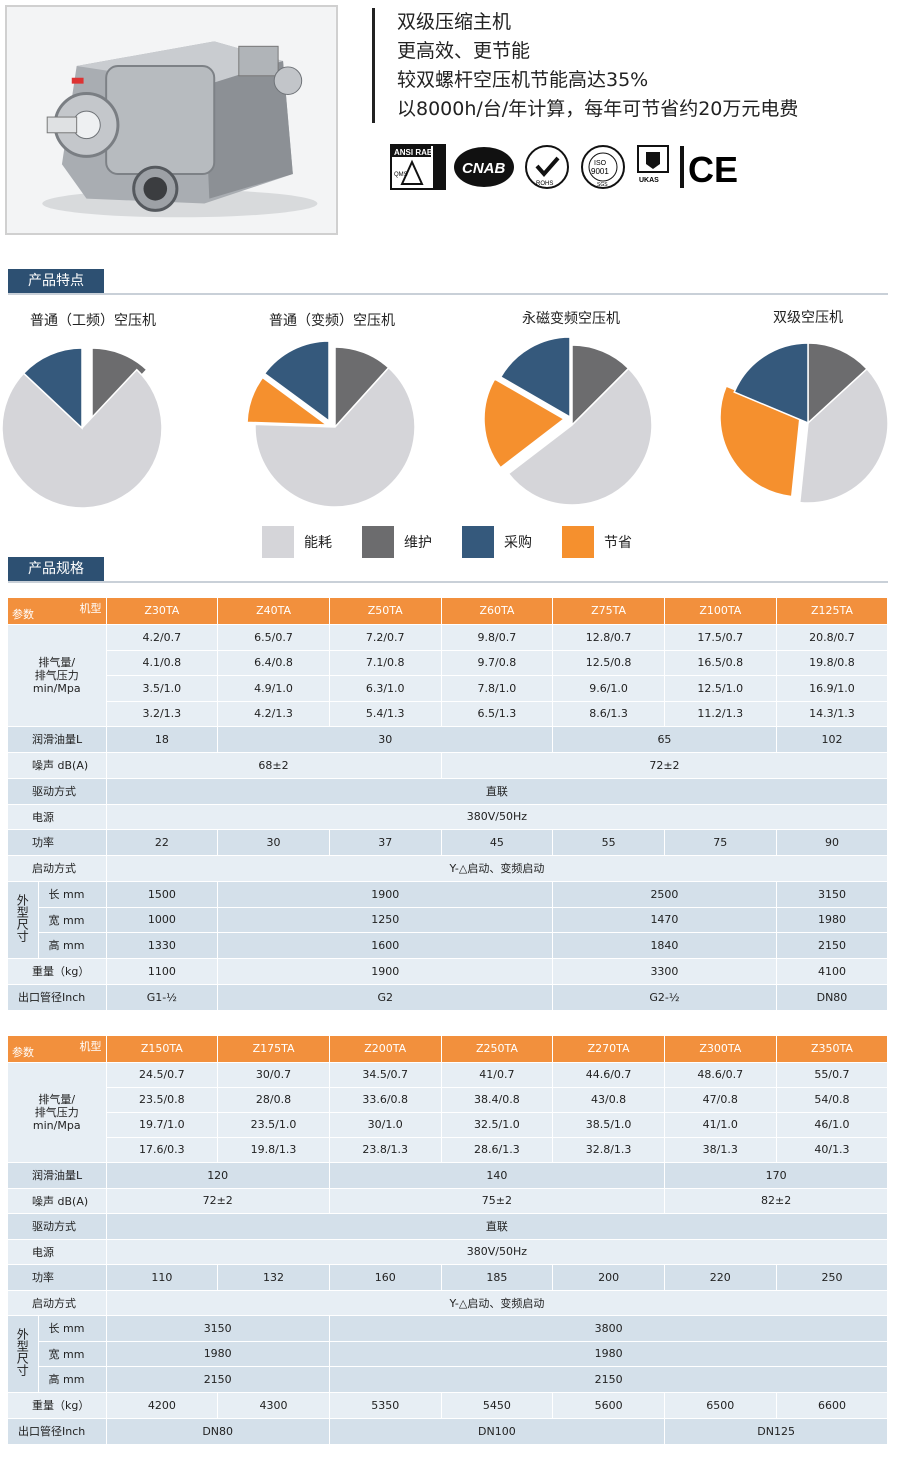  What do you see at coordinates (497, 1405) in the screenshot?
I see `table-cell: 5450` at bounding box center [497, 1405].